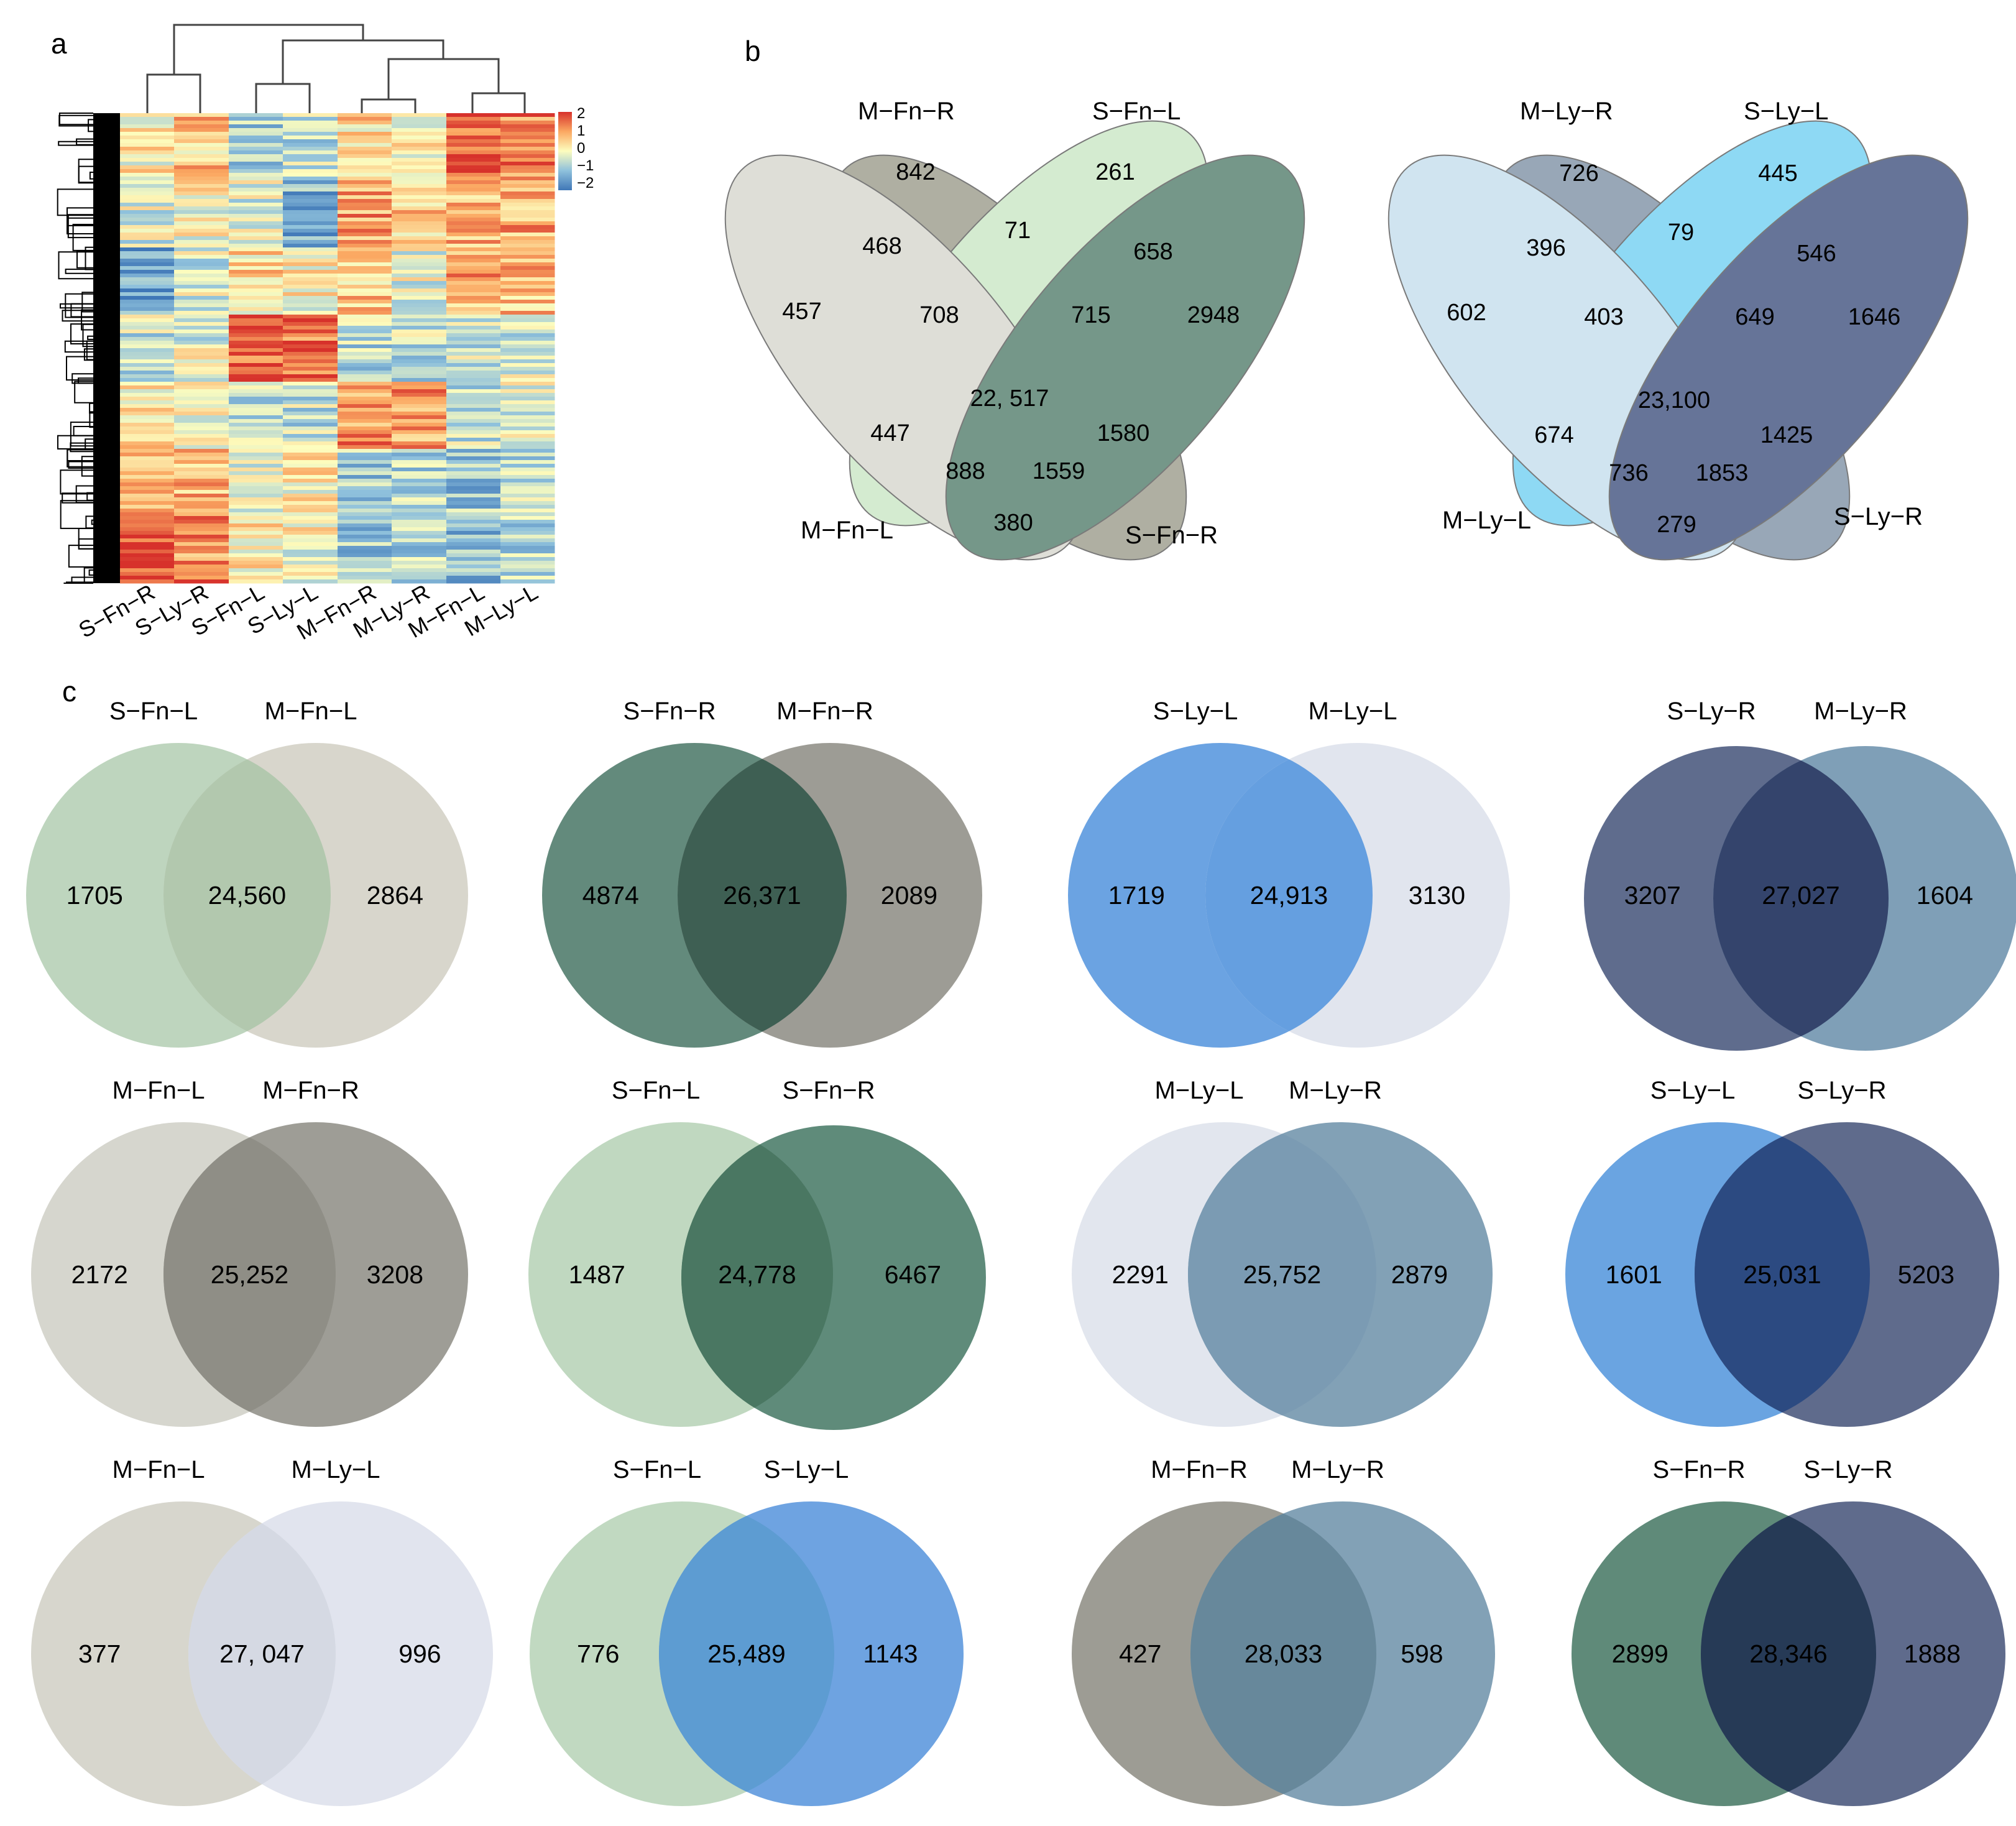  I want to click on venn2-count-right: 1604, so click(1945, 895).